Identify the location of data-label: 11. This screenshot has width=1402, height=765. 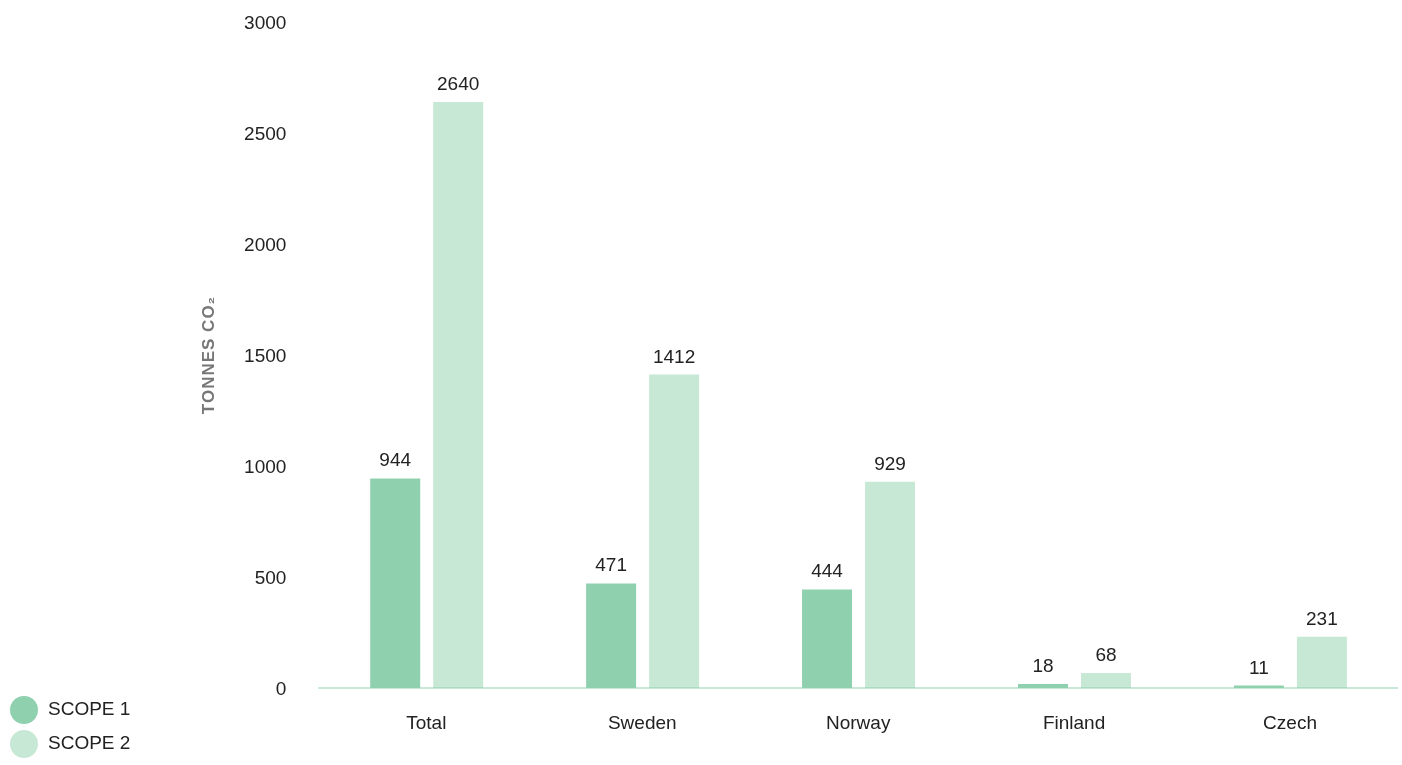
(1259, 667).